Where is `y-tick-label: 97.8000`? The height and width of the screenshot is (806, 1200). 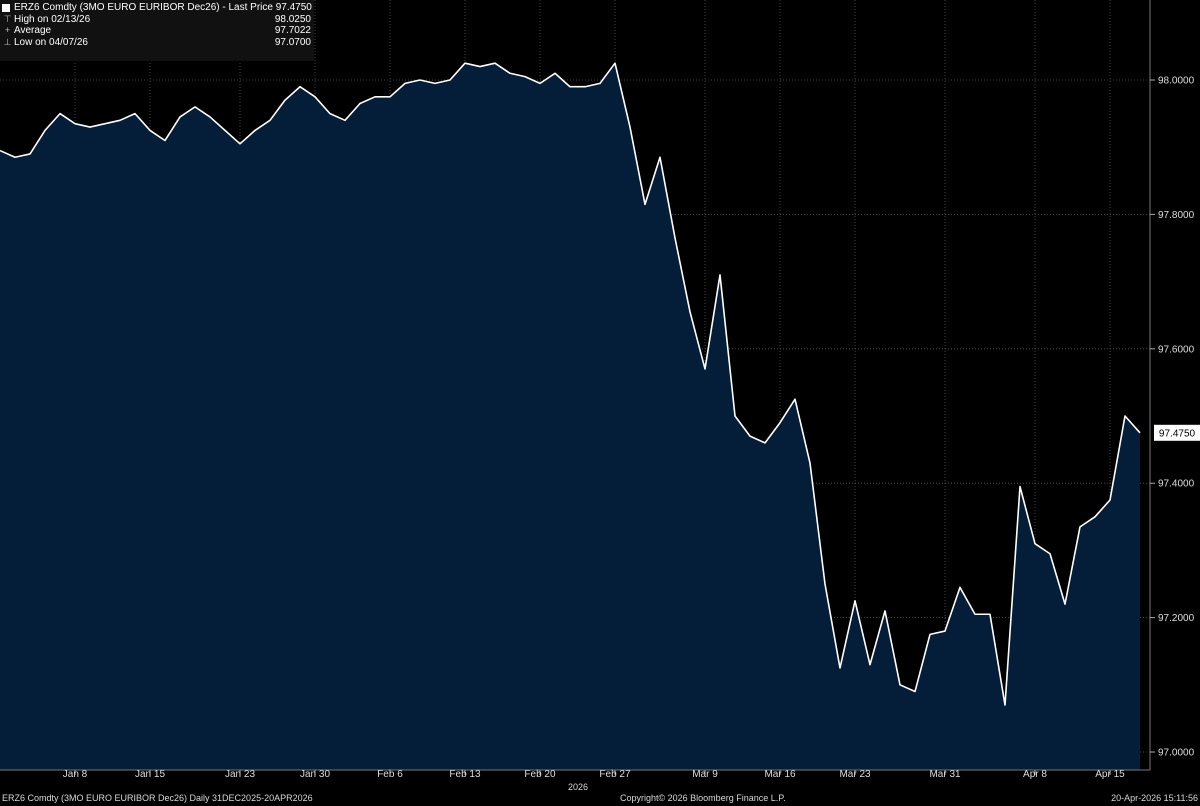
y-tick-label: 97.8000 is located at coordinates (1176, 215).